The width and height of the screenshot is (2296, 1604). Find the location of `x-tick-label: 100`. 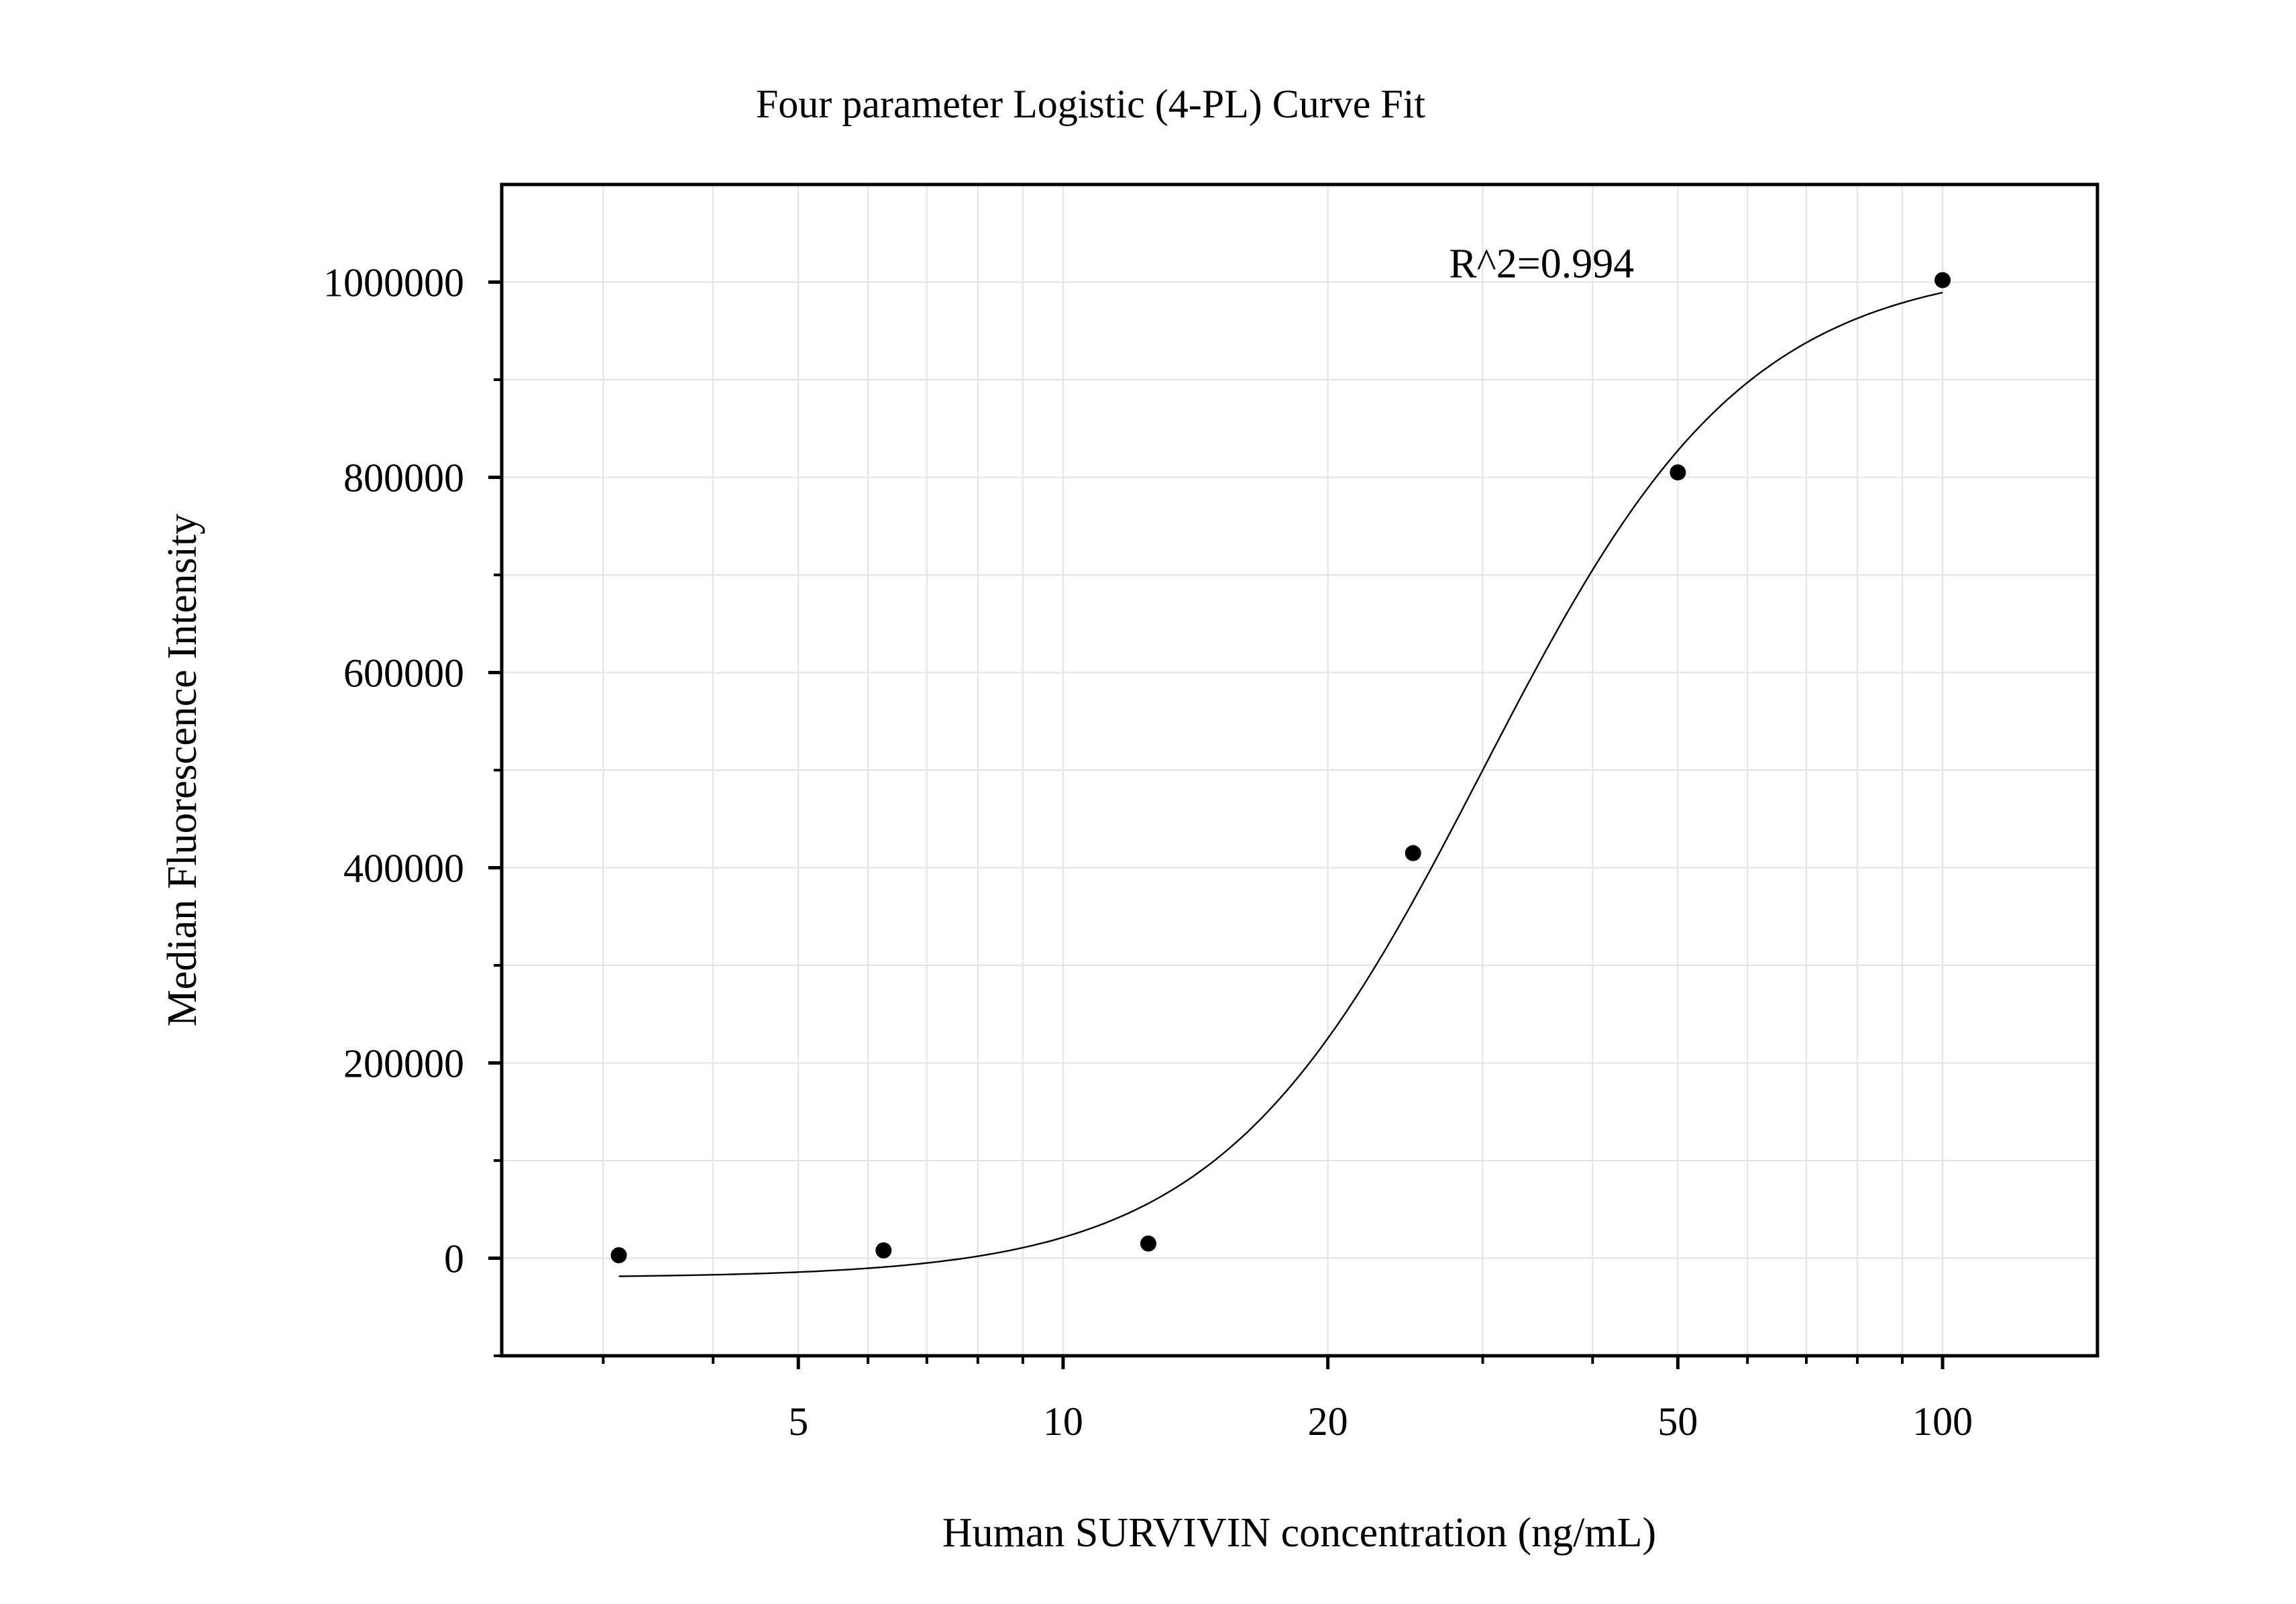

x-tick-label: 100 is located at coordinates (1943, 1421).